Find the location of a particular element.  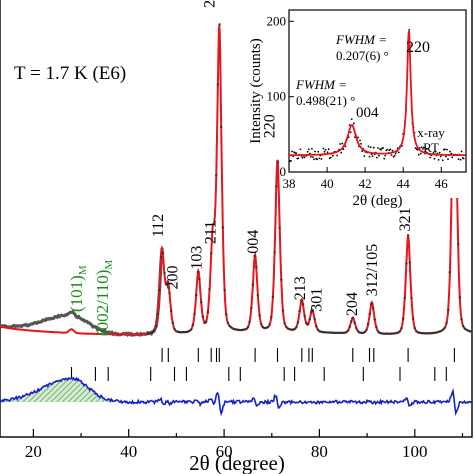

peak-label: 112 is located at coordinates (158, 225).